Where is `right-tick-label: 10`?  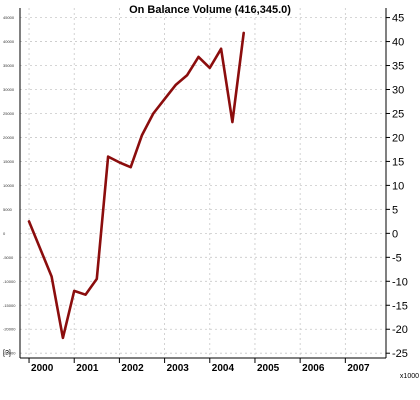 right-tick-label: 10 is located at coordinates (398, 186).